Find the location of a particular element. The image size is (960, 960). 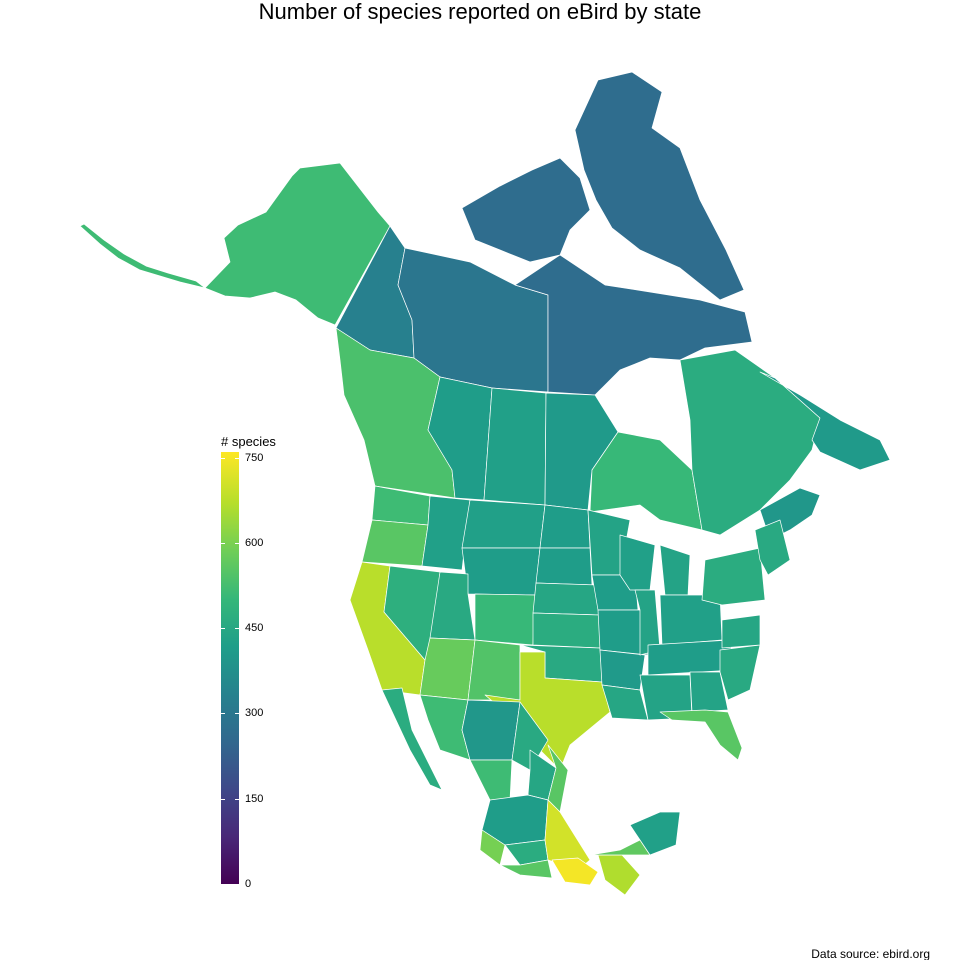

region-idaho is located at coordinates (446, 533).